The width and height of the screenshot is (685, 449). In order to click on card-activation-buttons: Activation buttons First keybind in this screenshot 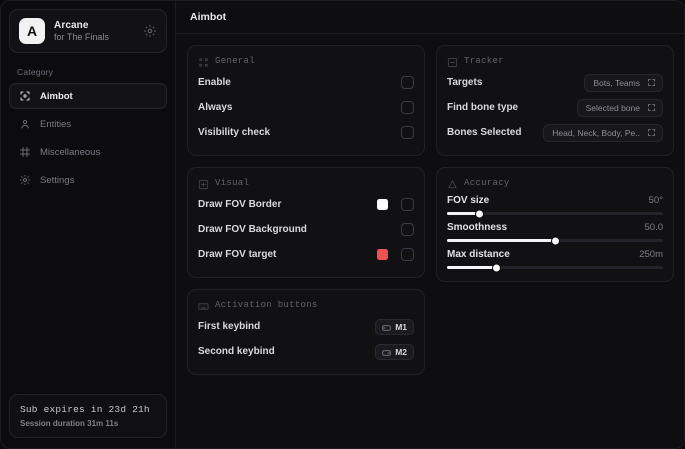, I will do `click(306, 332)`.